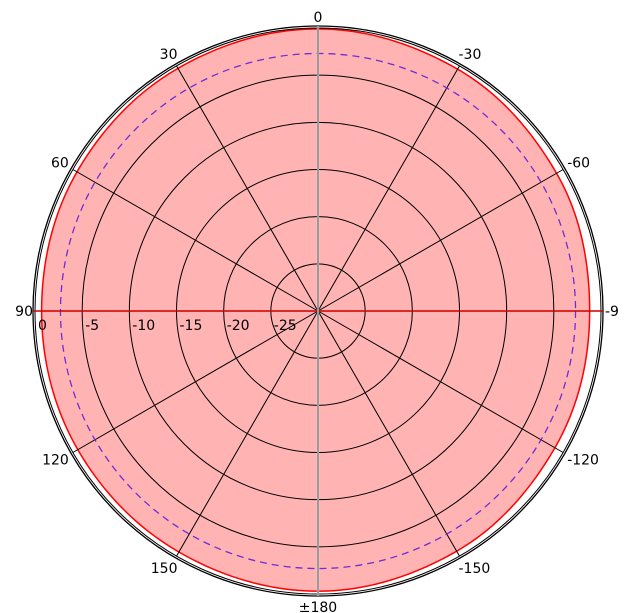  What do you see at coordinates (318, 606) in the screenshot?
I see `angle-label-180: ±180` at bounding box center [318, 606].